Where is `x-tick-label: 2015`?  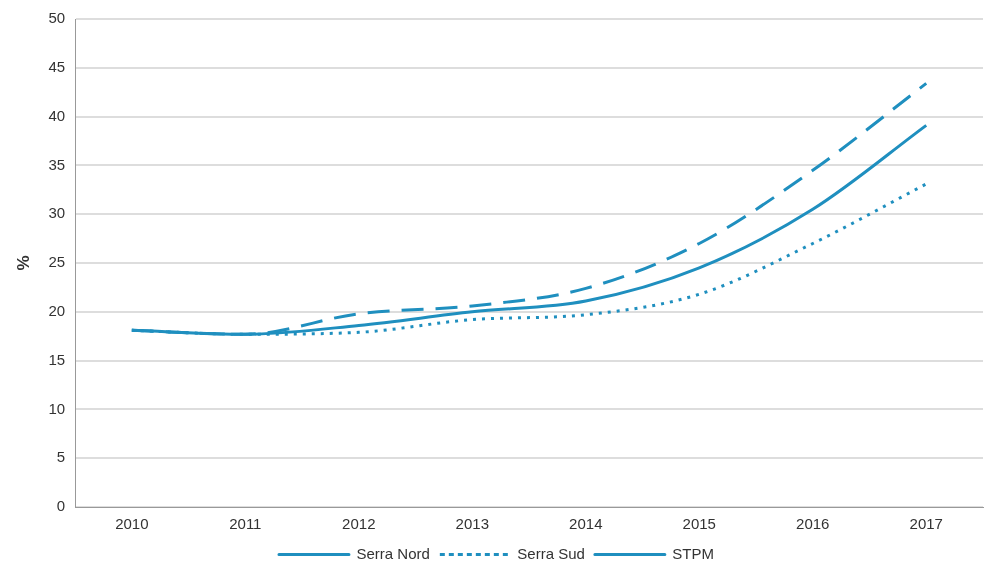
x-tick-label: 2015 is located at coordinates (699, 524).